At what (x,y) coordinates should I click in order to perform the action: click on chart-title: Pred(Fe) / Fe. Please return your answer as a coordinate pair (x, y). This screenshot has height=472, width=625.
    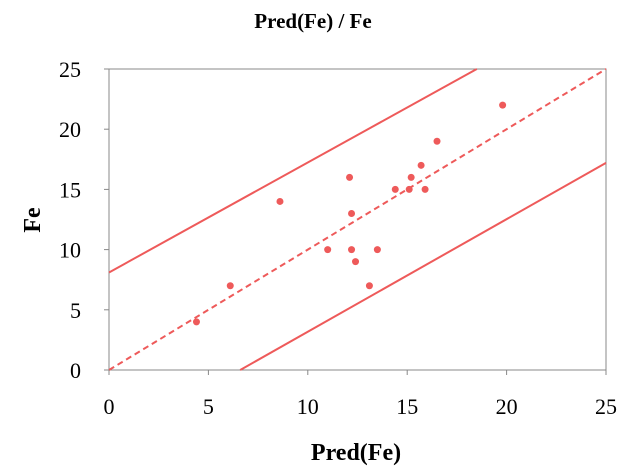
    Looking at the image, I should click on (312, 21).